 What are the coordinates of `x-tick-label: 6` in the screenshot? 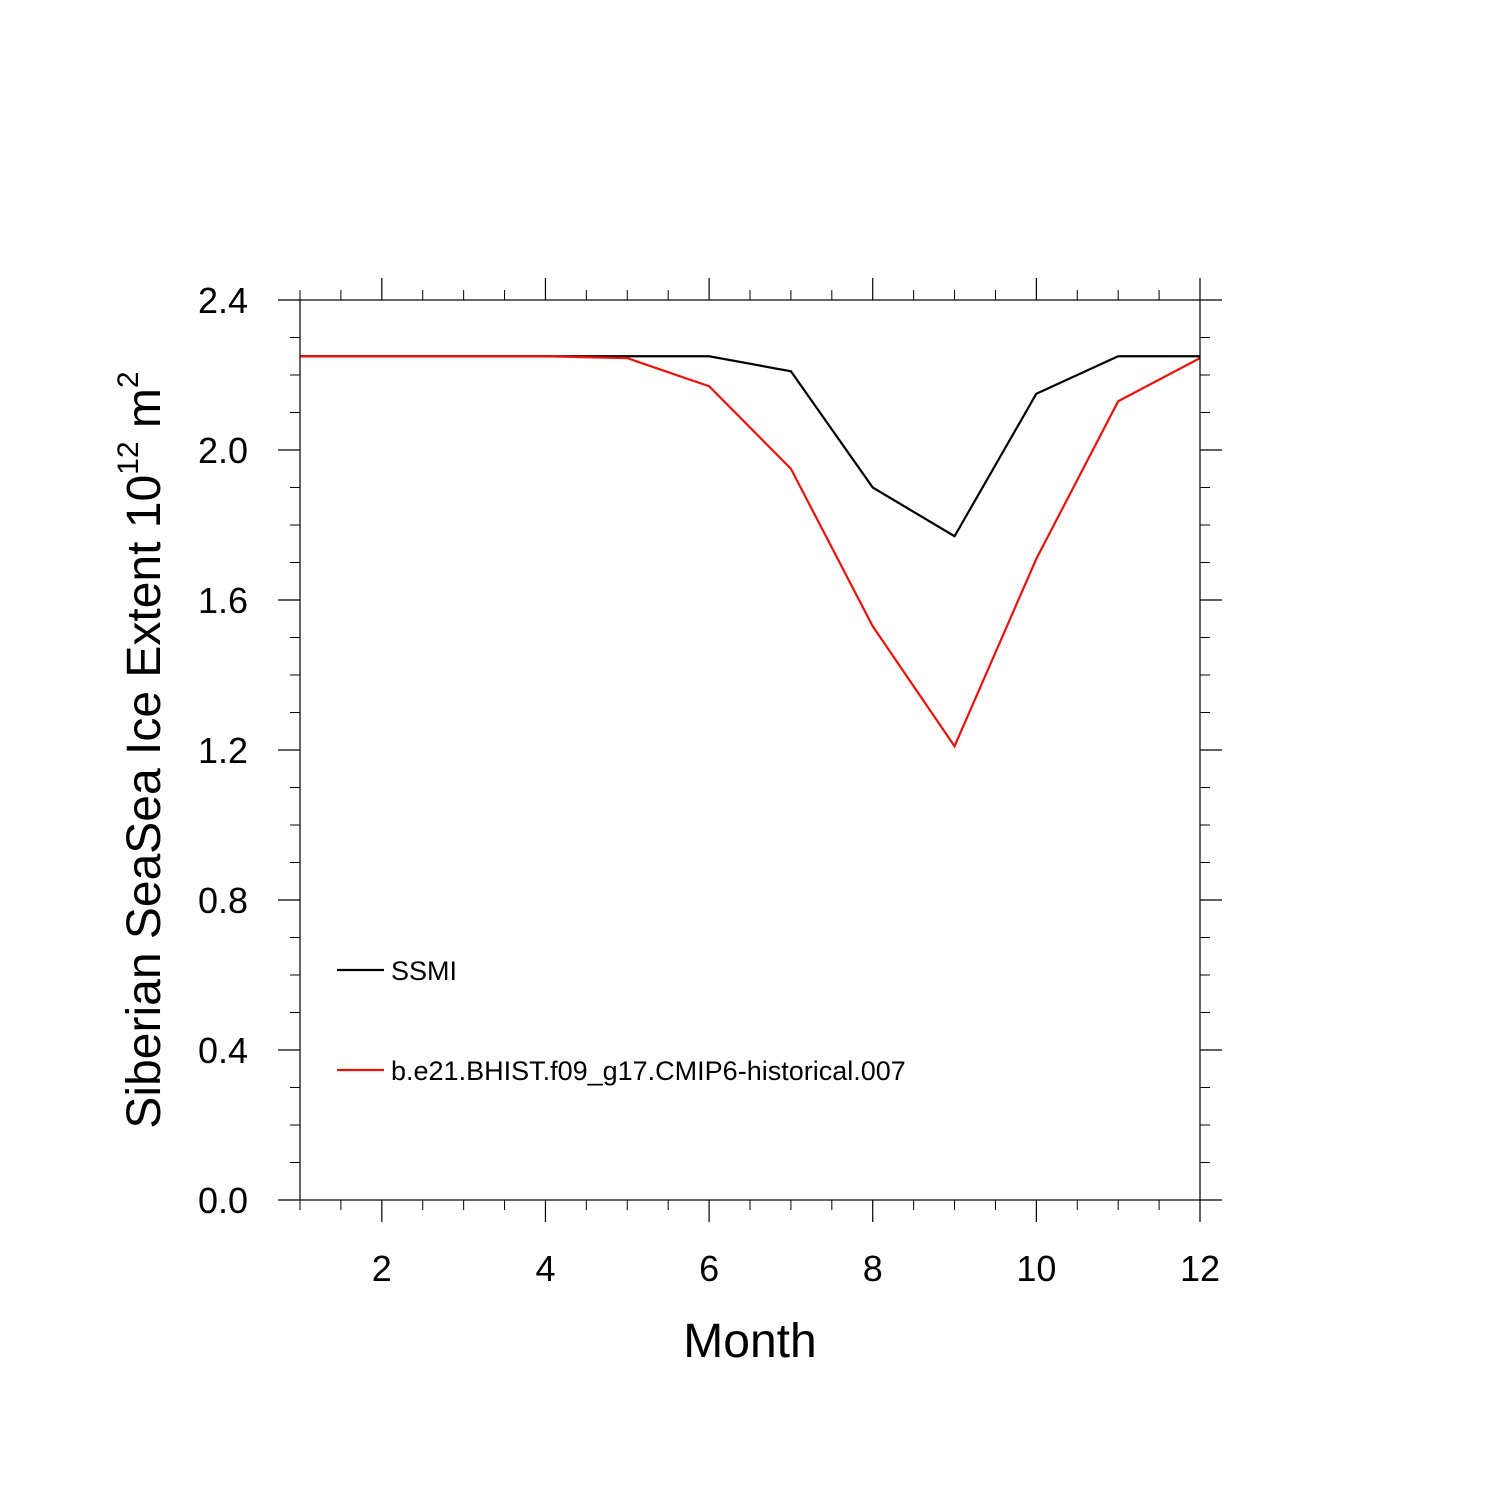 It's located at (709, 1268).